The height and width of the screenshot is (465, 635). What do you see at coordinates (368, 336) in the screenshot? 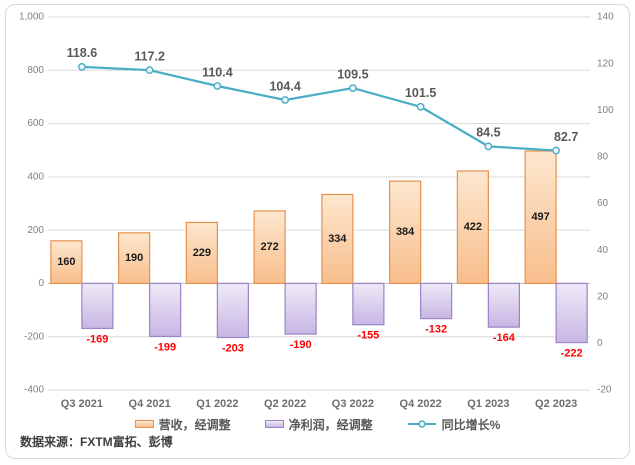
I see `profit-bar-label: -155` at bounding box center [368, 336].